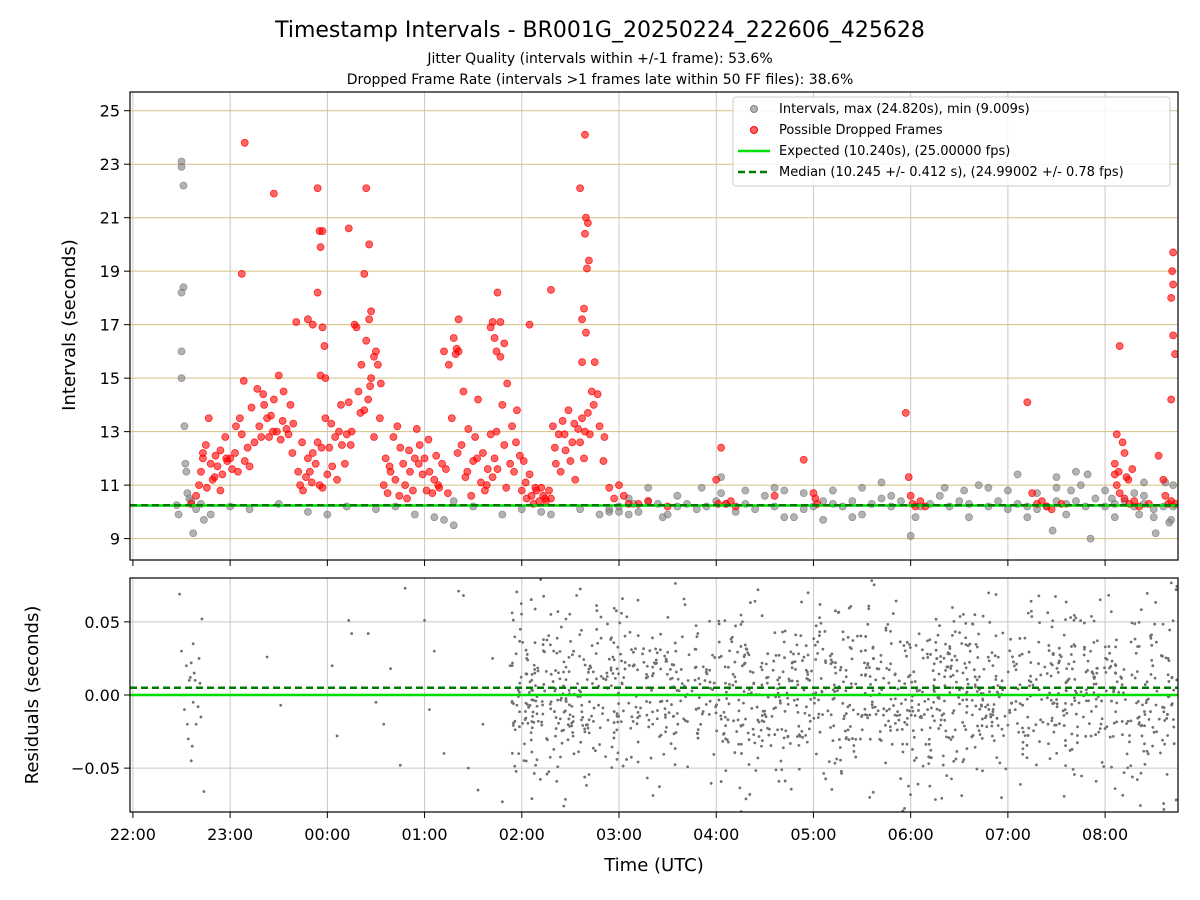  I want to click on x-tick-label: 01:00, so click(425, 834).